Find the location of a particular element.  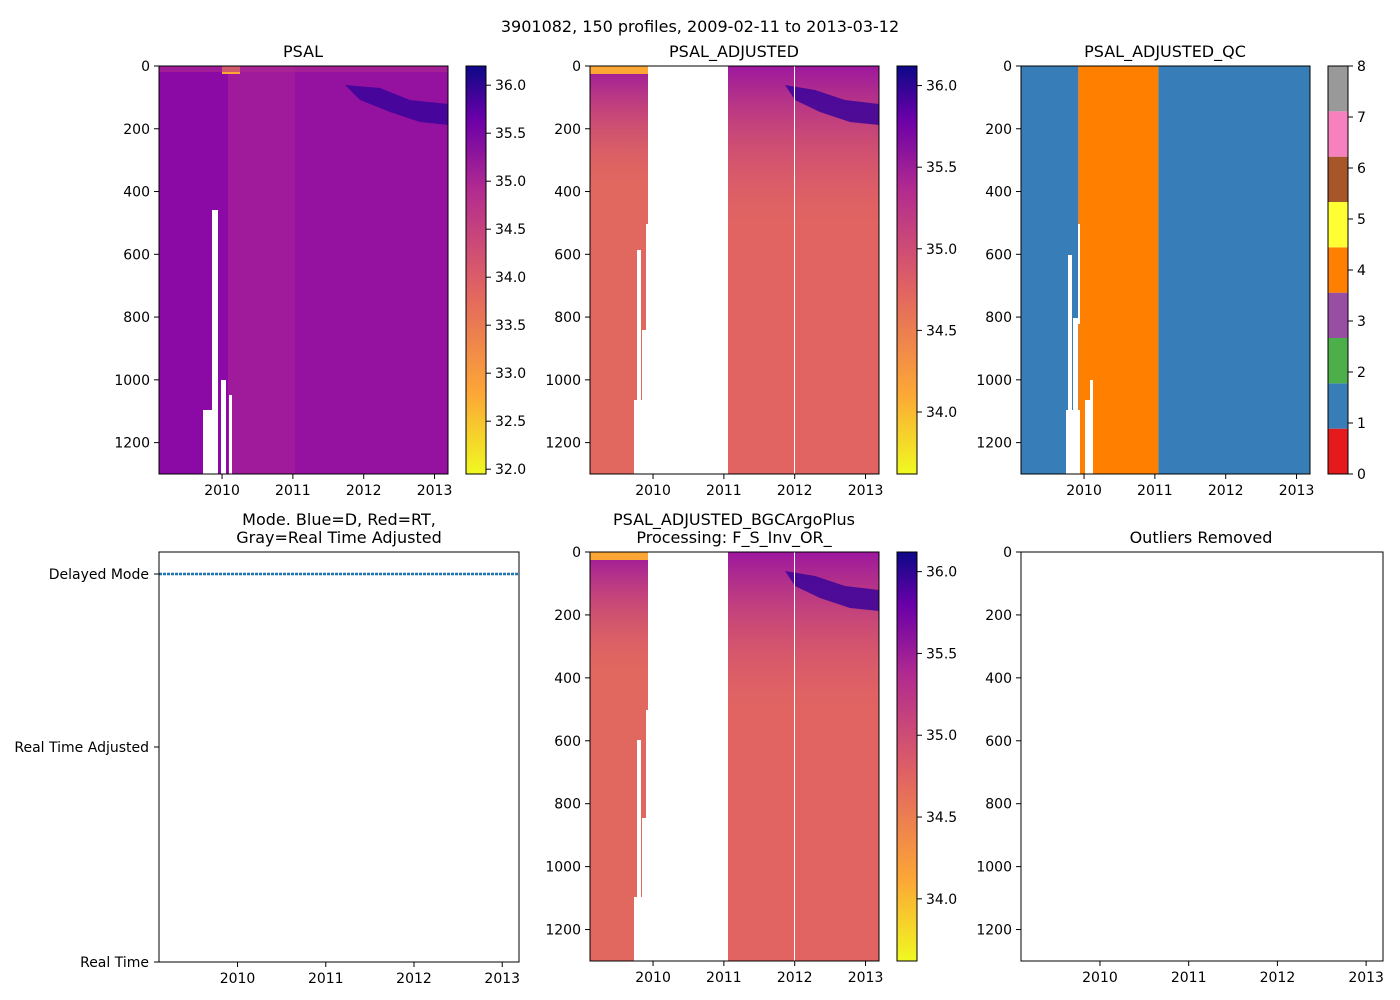

heatmap-psal-adjusted is located at coordinates (734, 270).